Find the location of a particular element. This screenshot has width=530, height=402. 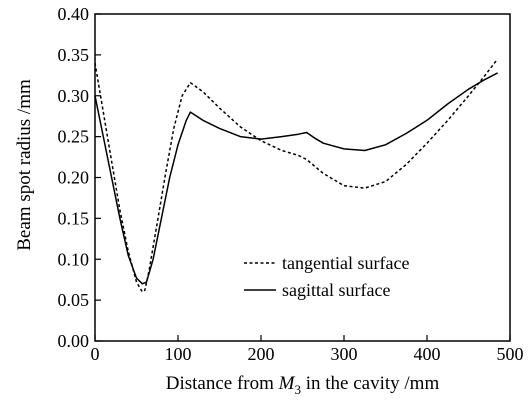

legend-label: tangential surface is located at coordinates (345, 263).